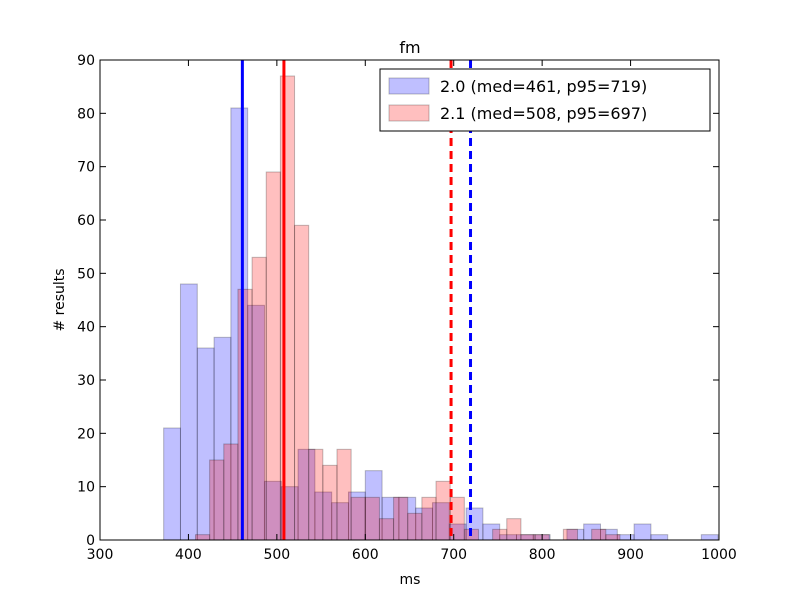 The width and height of the screenshot is (800, 600). What do you see at coordinates (543, 113) in the screenshot?
I see `legend-label-1: 2.1 (med=508, p95=697)` at bounding box center [543, 113].